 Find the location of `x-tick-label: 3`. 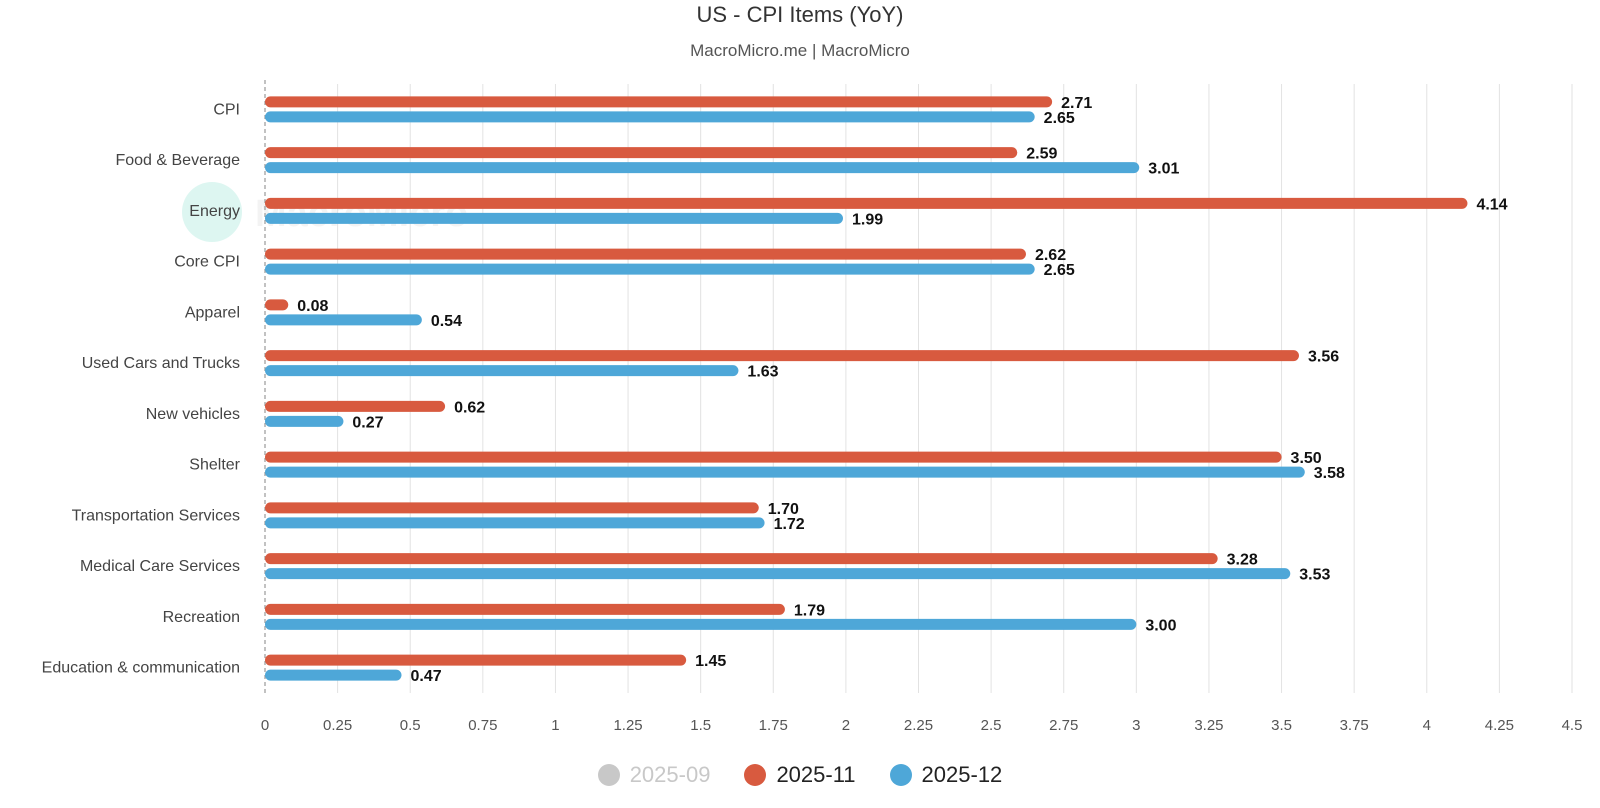

x-tick-label: 3 is located at coordinates (1136, 725).